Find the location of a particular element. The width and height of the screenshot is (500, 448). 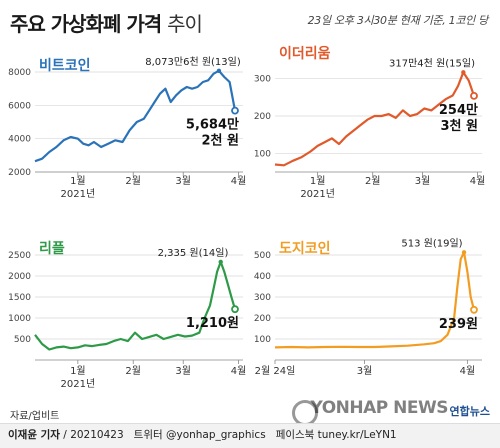

date: 20210423 is located at coordinates (97, 435).